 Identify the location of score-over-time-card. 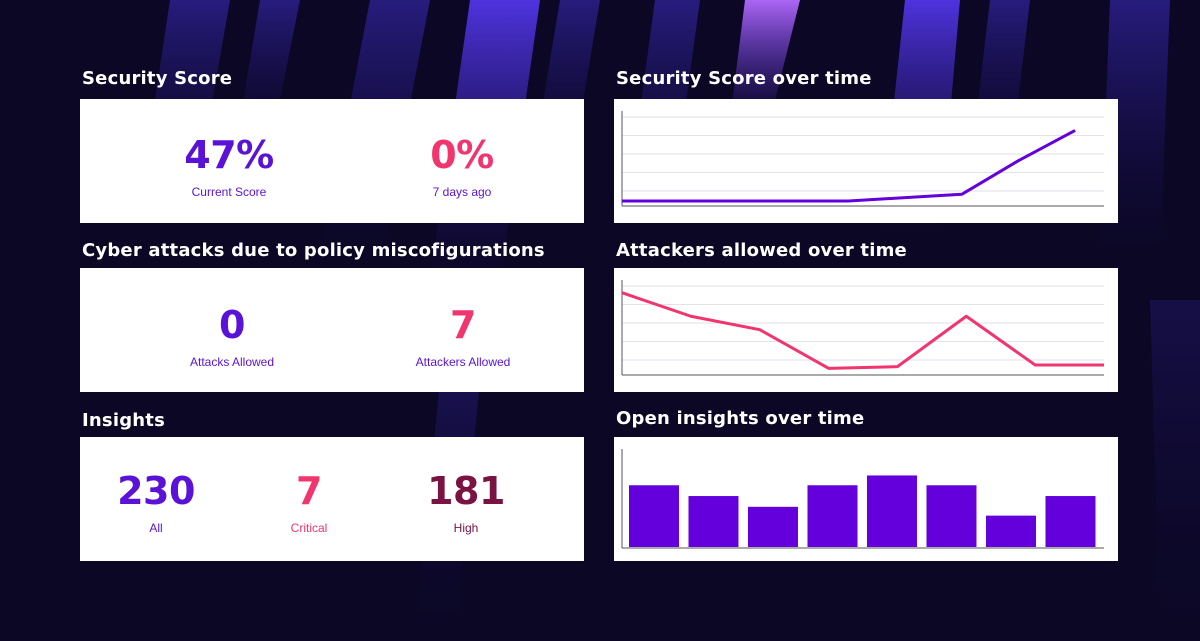
(866, 161).